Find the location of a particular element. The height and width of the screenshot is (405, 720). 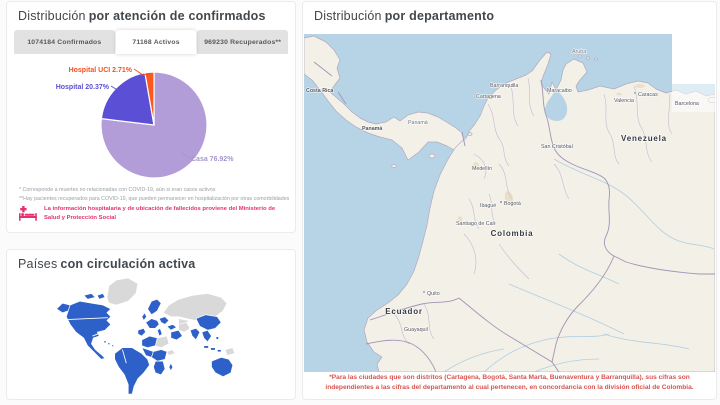

card-title-atencion: Distribución por atención de confirmados is located at coordinates (151, 12).